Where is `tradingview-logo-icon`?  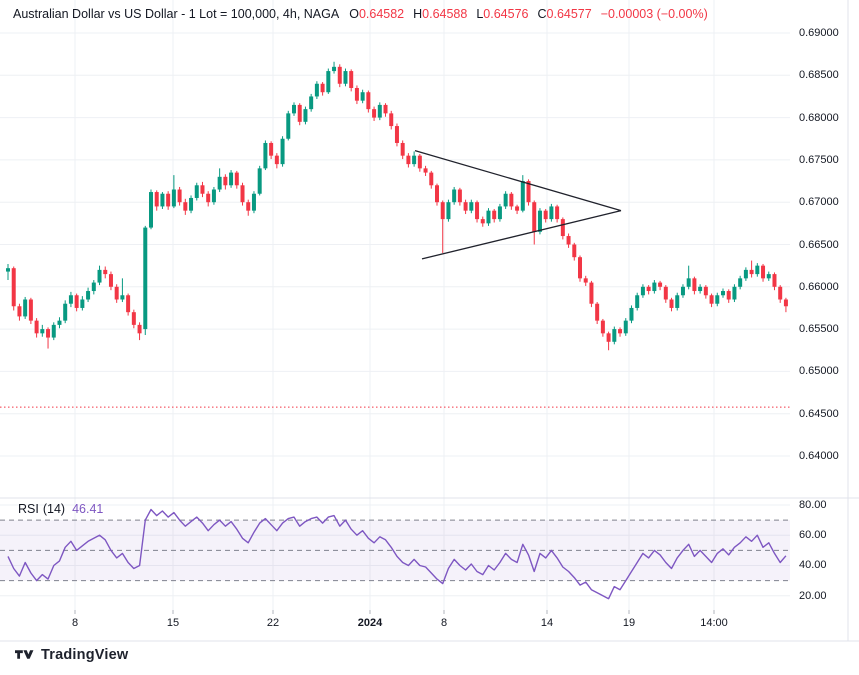
tradingview-logo-icon is located at coordinates (24, 654).